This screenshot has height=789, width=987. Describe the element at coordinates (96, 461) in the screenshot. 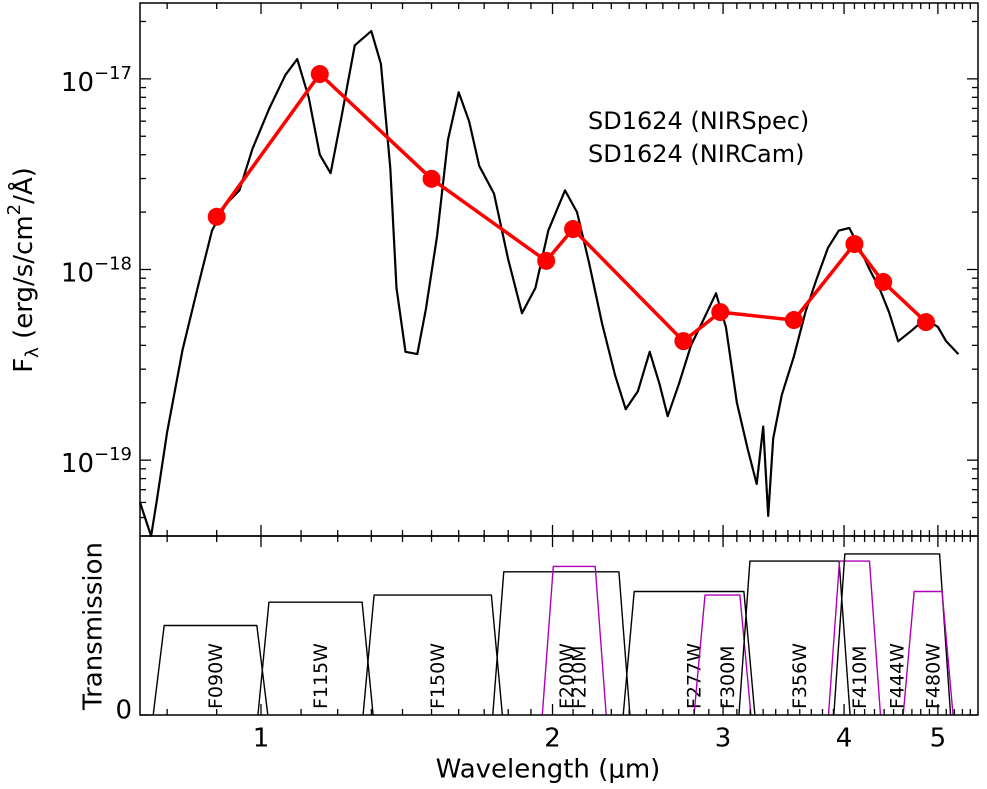

I see `y-tick-label: 10−19` at that location.